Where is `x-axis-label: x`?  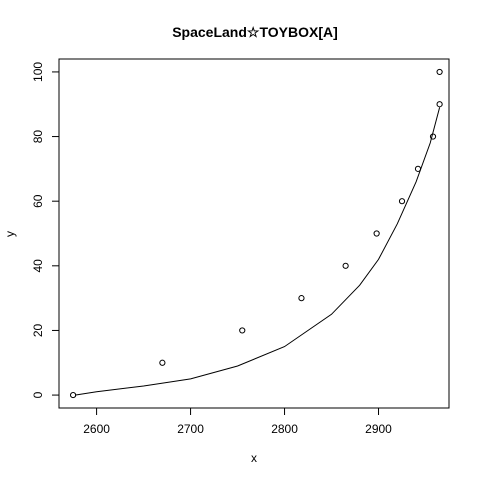 x-axis-label: x is located at coordinates (254, 458).